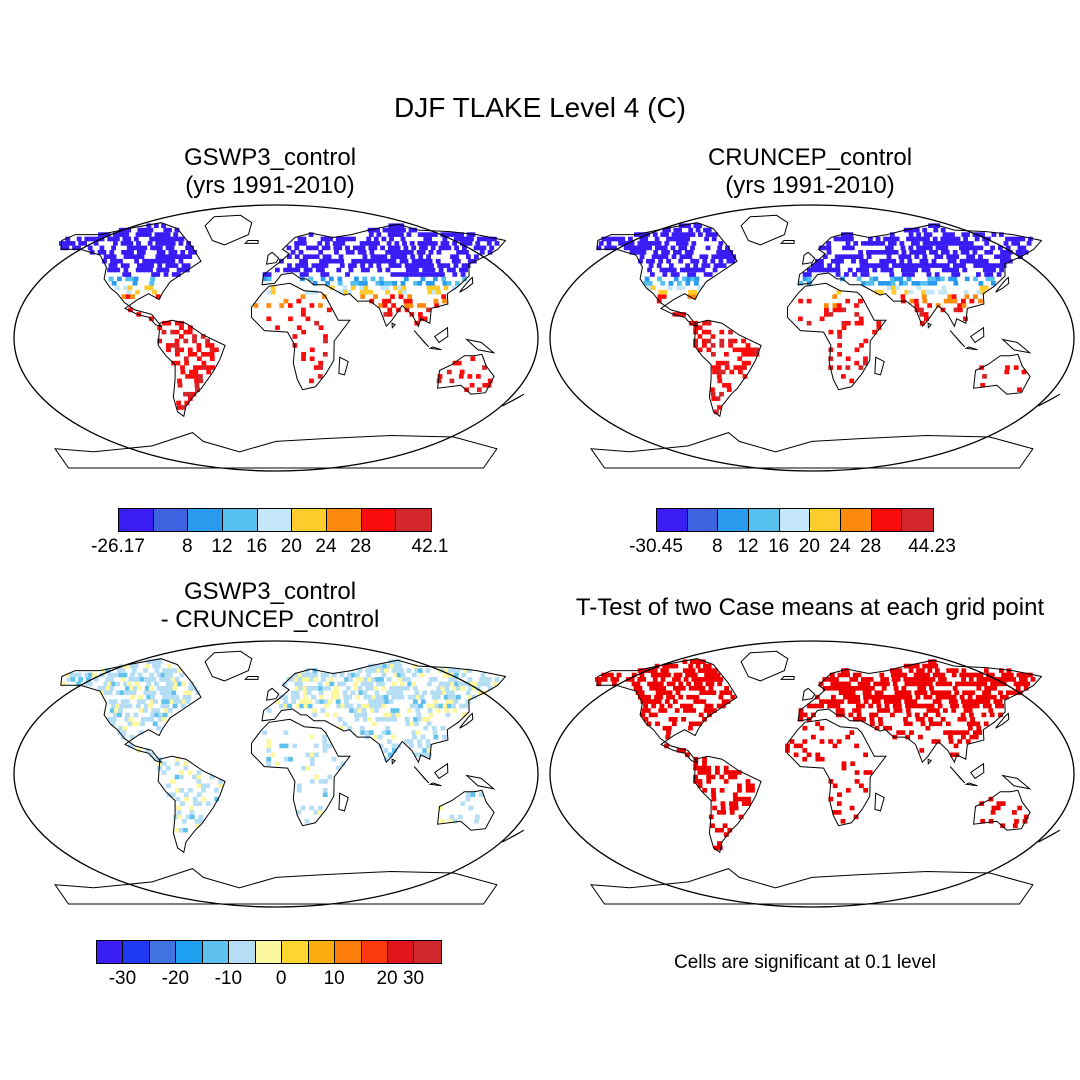 This screenshot has width=1080, height=1080. What do you see at coordinates (269, 547) in the screenshot?
I see `colorbar-ticks-gswp3: -26.17 8 12 16 20 24 28 42.1` at bounding box center [269, 547].